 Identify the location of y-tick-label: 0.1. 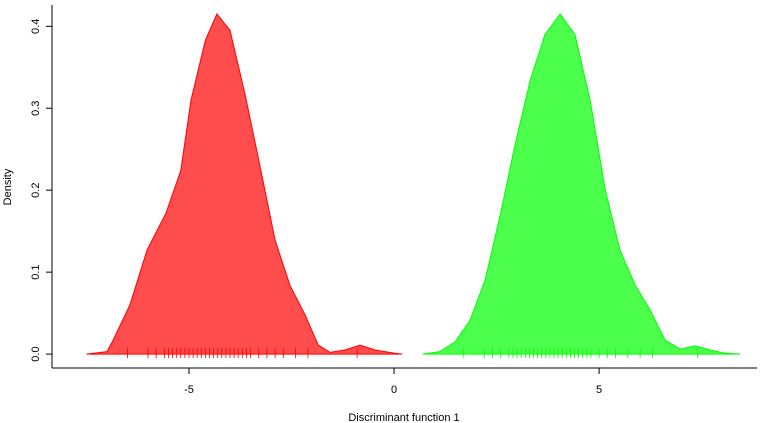
(36, 271).